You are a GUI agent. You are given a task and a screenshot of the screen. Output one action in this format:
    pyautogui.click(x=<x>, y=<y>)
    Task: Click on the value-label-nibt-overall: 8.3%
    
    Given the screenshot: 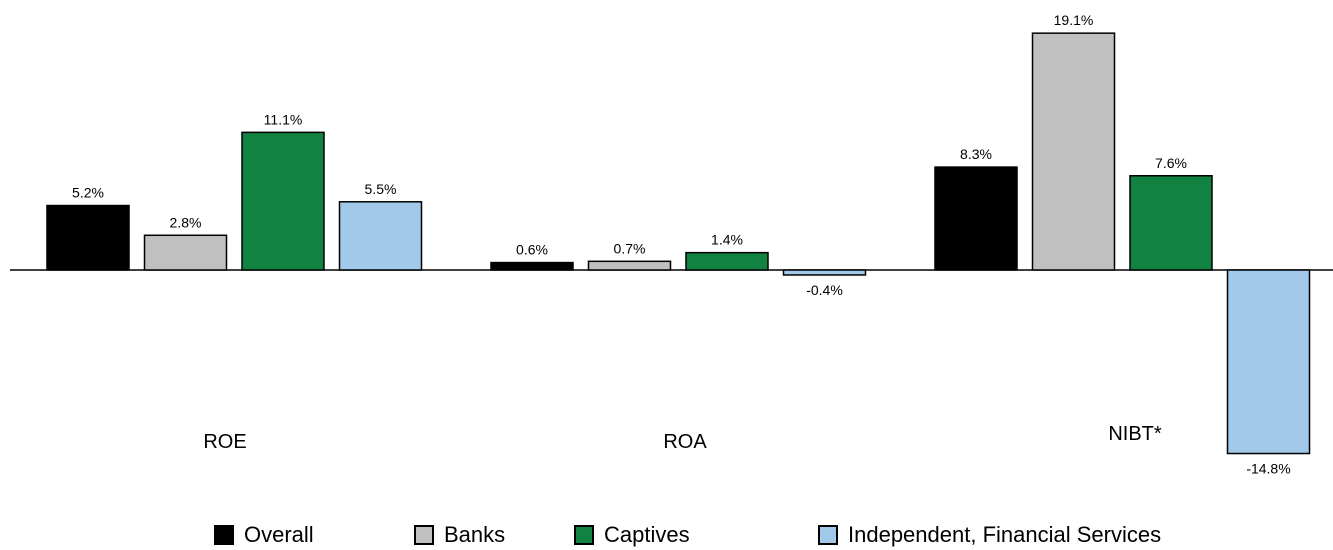 What is the action you would take?
    pyautogui.click(x=976, y=154)
    